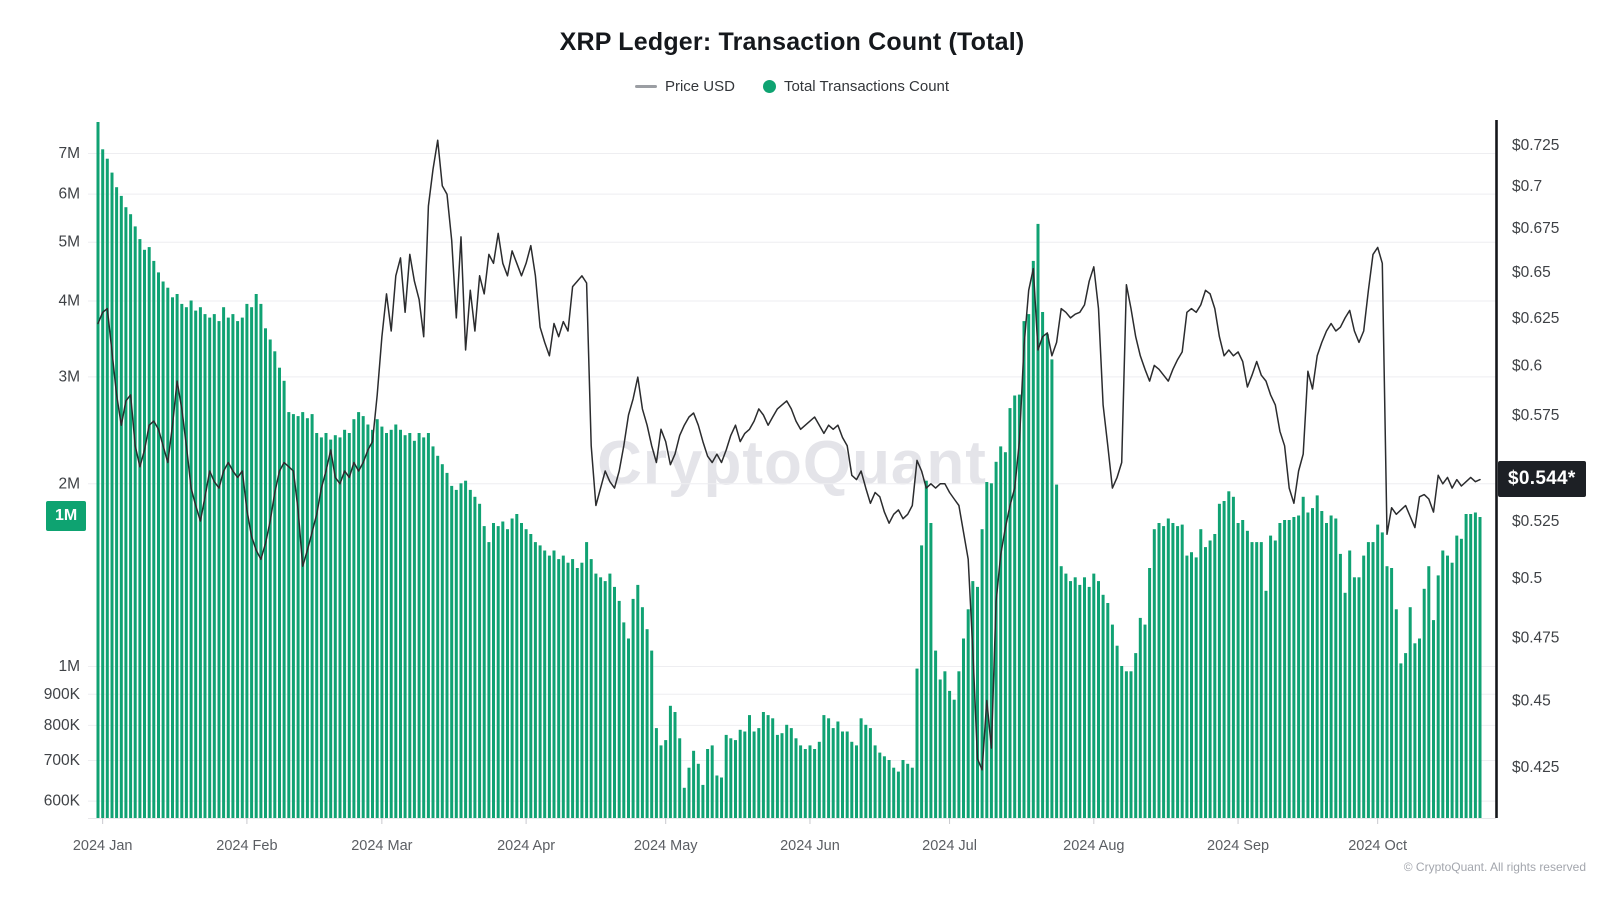 The height and width of the screenshot is (900, 1600). Describe the element at coordinates (949, 846) in the screenshot. I see `x-axis-label: 2024 Jul` at that location.